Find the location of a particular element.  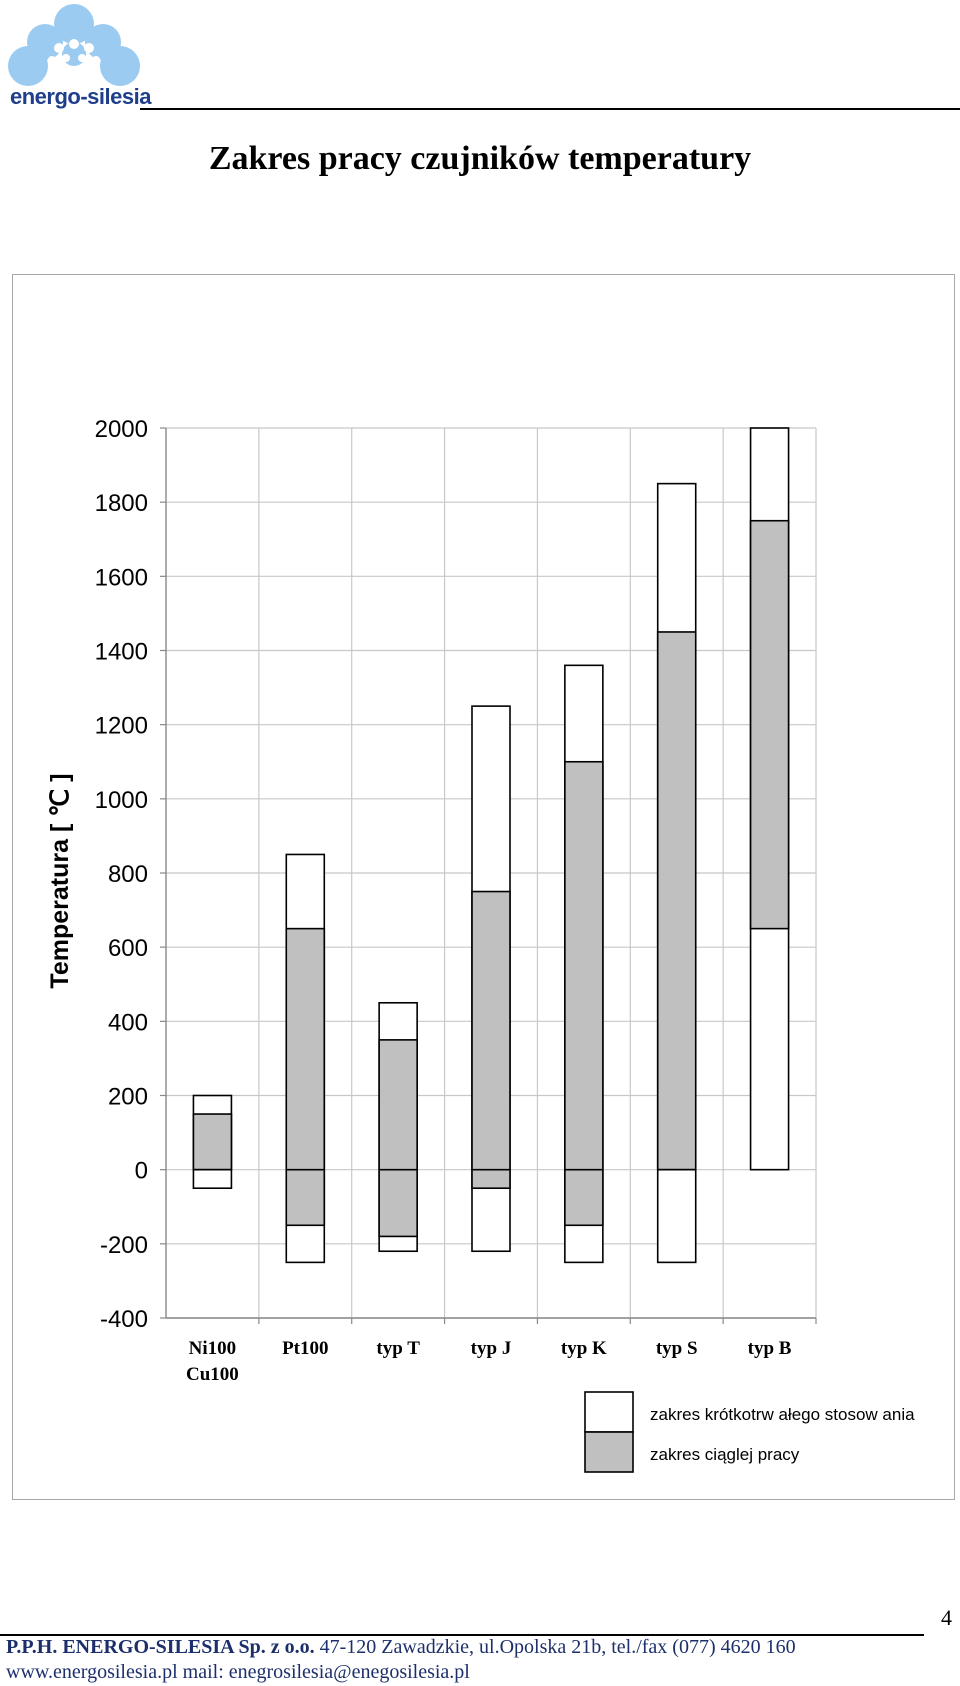

x-category-label: typ J is located at coordinates (491, 1348).